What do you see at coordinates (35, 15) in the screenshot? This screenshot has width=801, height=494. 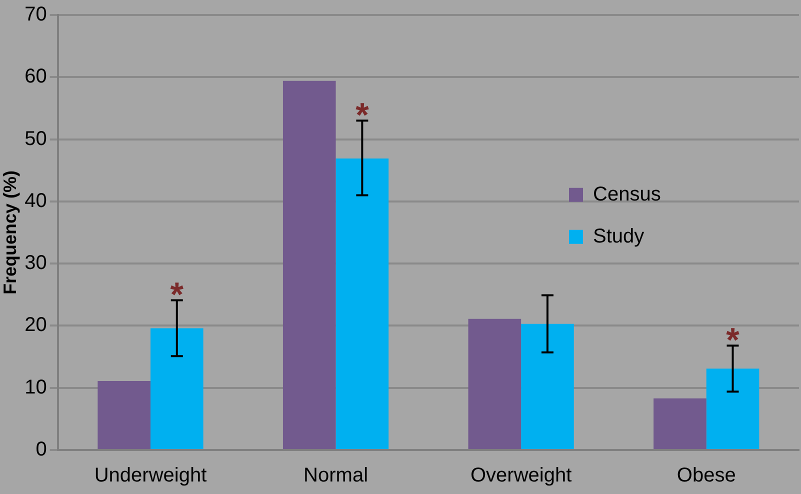 I see `y-tick-label: 70` at bounding box center [35, 15].